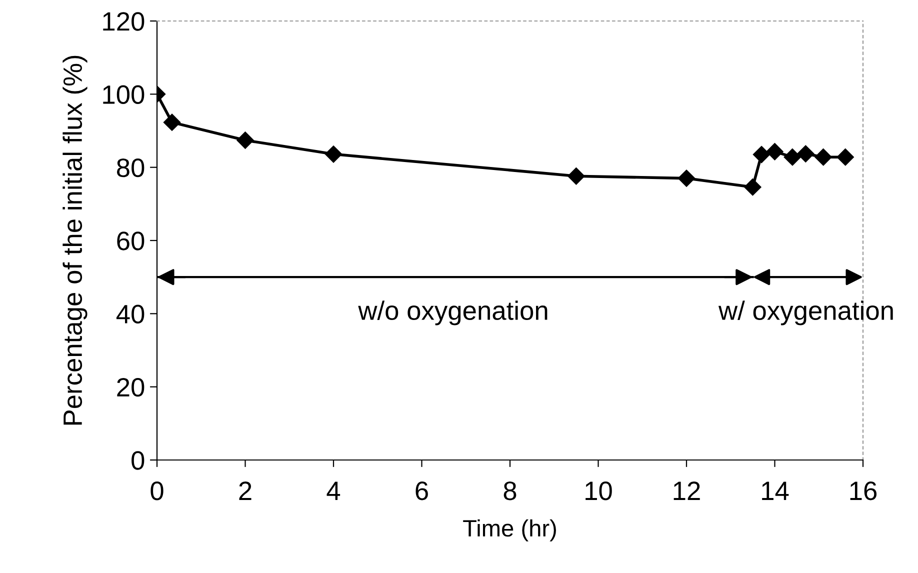 The height and width of the screenshot is (573, 918). What do you see at coordinates (138, 460) in the screenshot?
I see `y-tick-label: 0` at bounding box center [138, 460].